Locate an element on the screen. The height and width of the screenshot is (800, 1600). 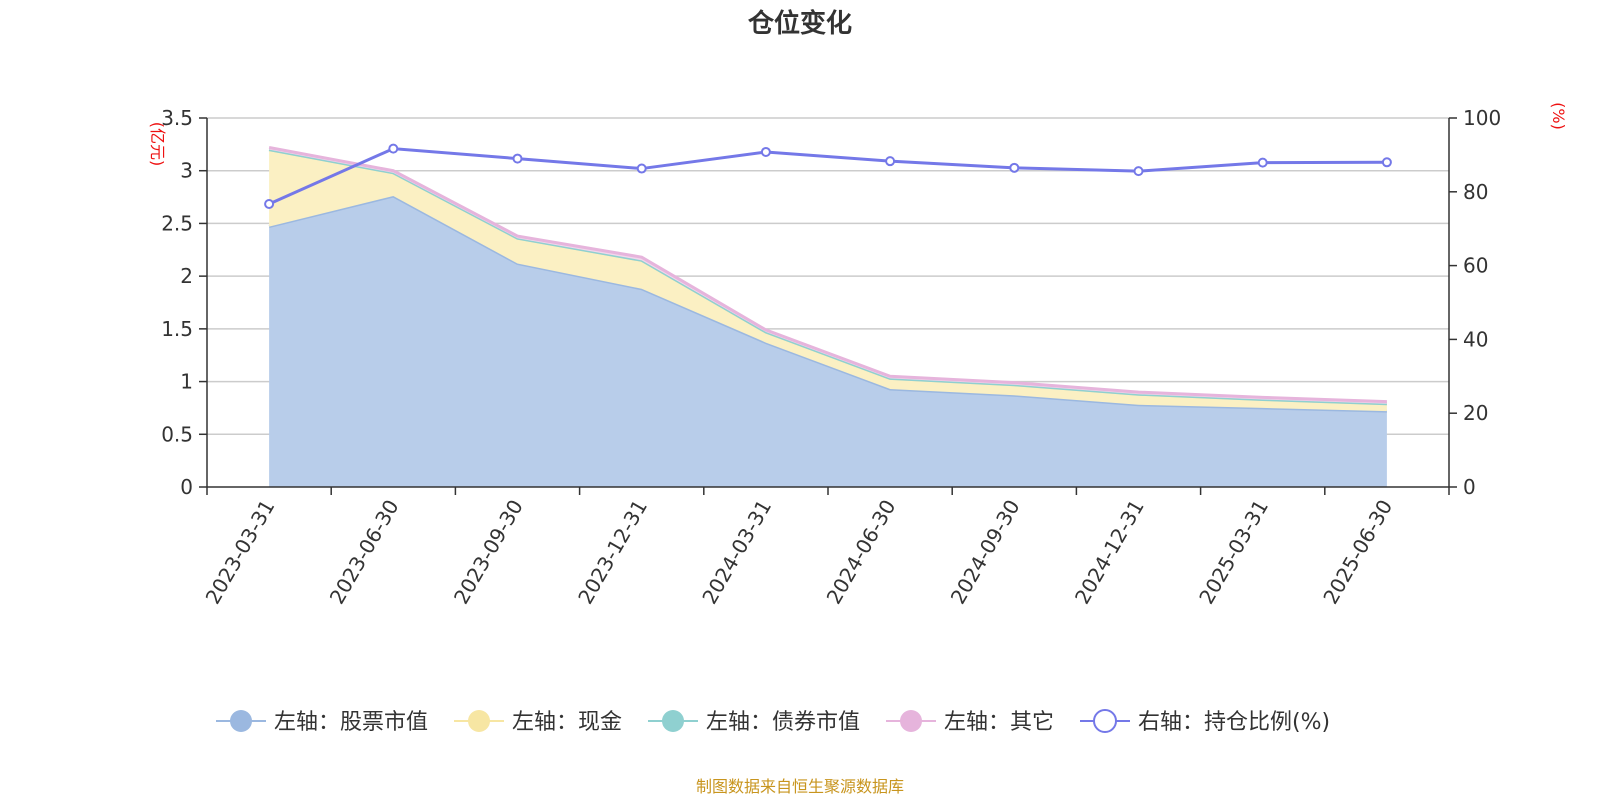
x-tick-label: 2024-09-30 is located at coordinates (985, 552).